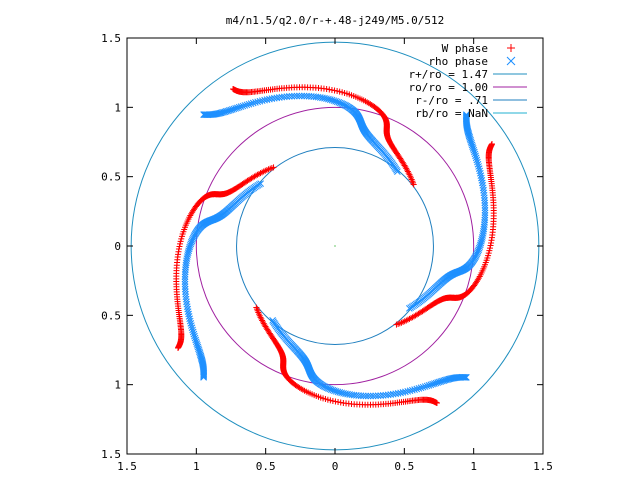 The height and width of the screenshot is (480, 640). Describe the element at coordinates (266, 466) in the screenshot. I see `x-tick-label: 0.5` at that location.